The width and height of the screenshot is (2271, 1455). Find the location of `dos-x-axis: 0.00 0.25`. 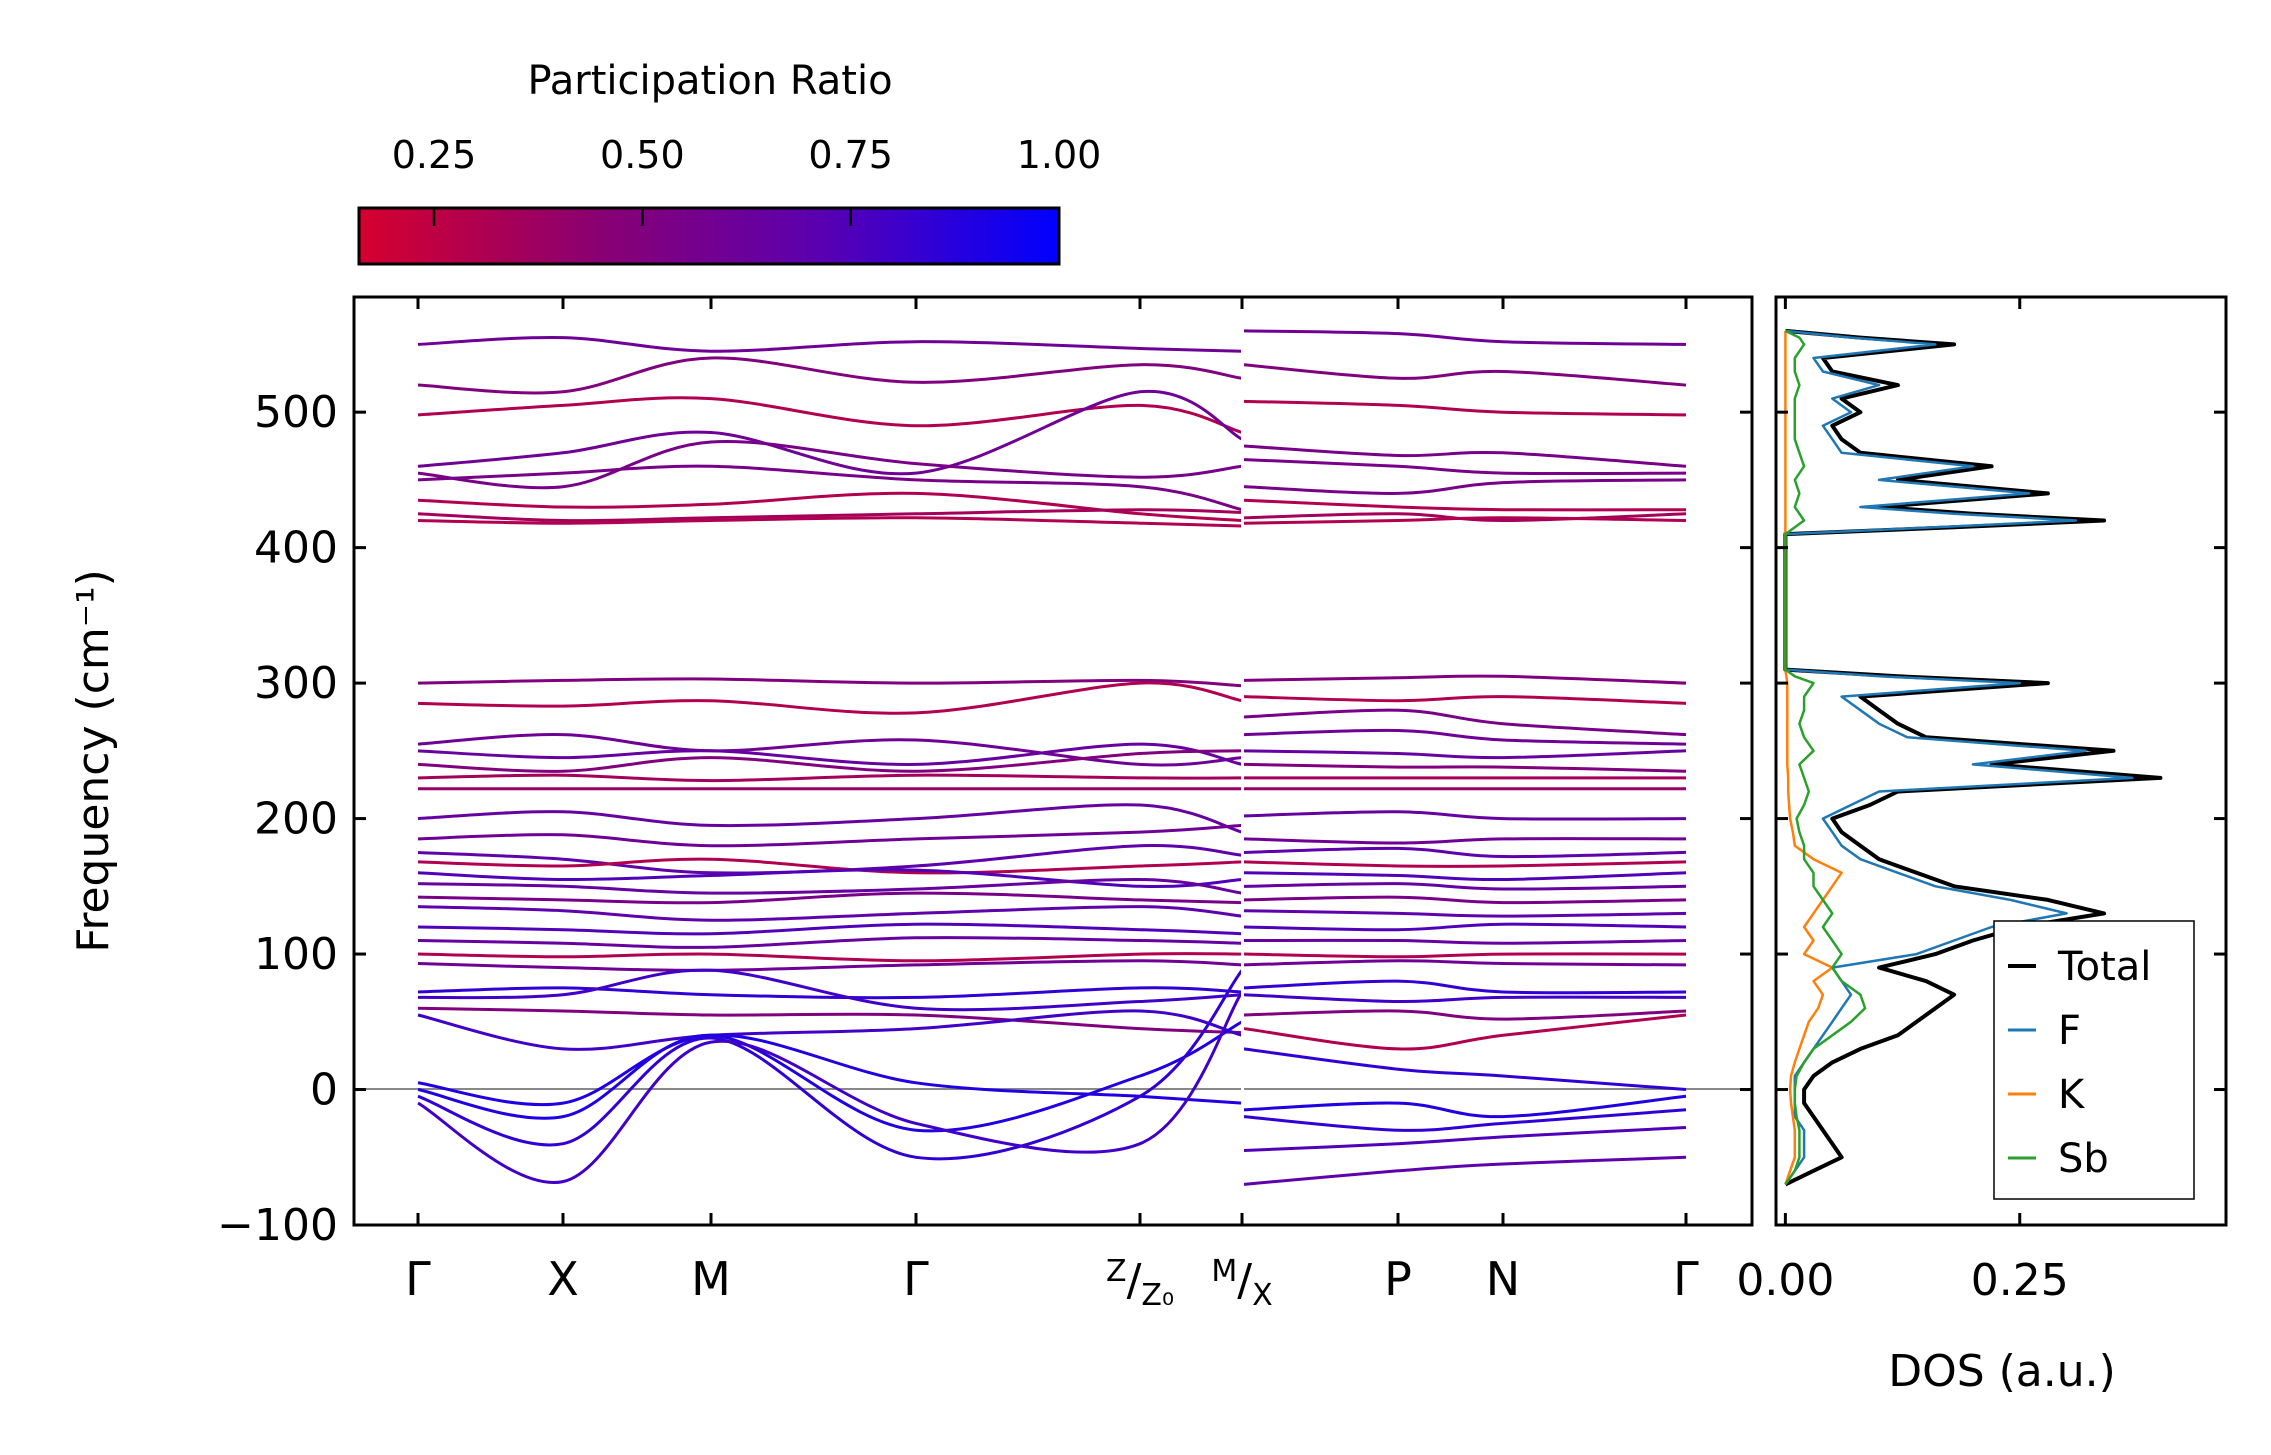

dos-x-axis: 0.00 0.25 is located at coordinates (1981, 801).